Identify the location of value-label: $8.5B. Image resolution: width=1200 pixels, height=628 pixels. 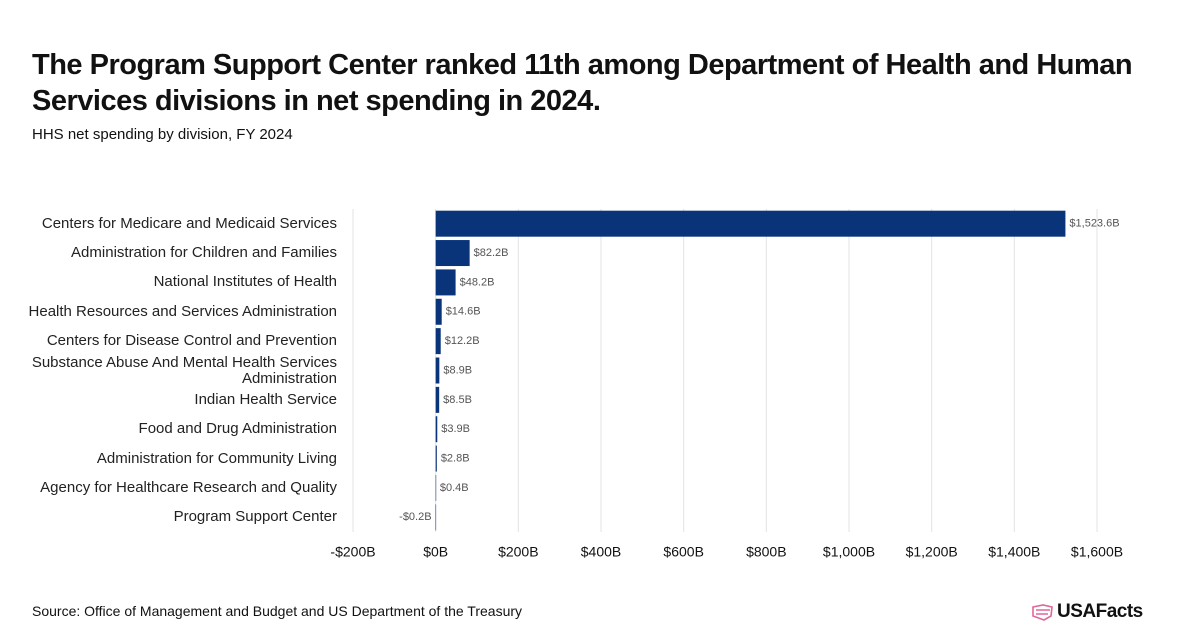
(457, 400).